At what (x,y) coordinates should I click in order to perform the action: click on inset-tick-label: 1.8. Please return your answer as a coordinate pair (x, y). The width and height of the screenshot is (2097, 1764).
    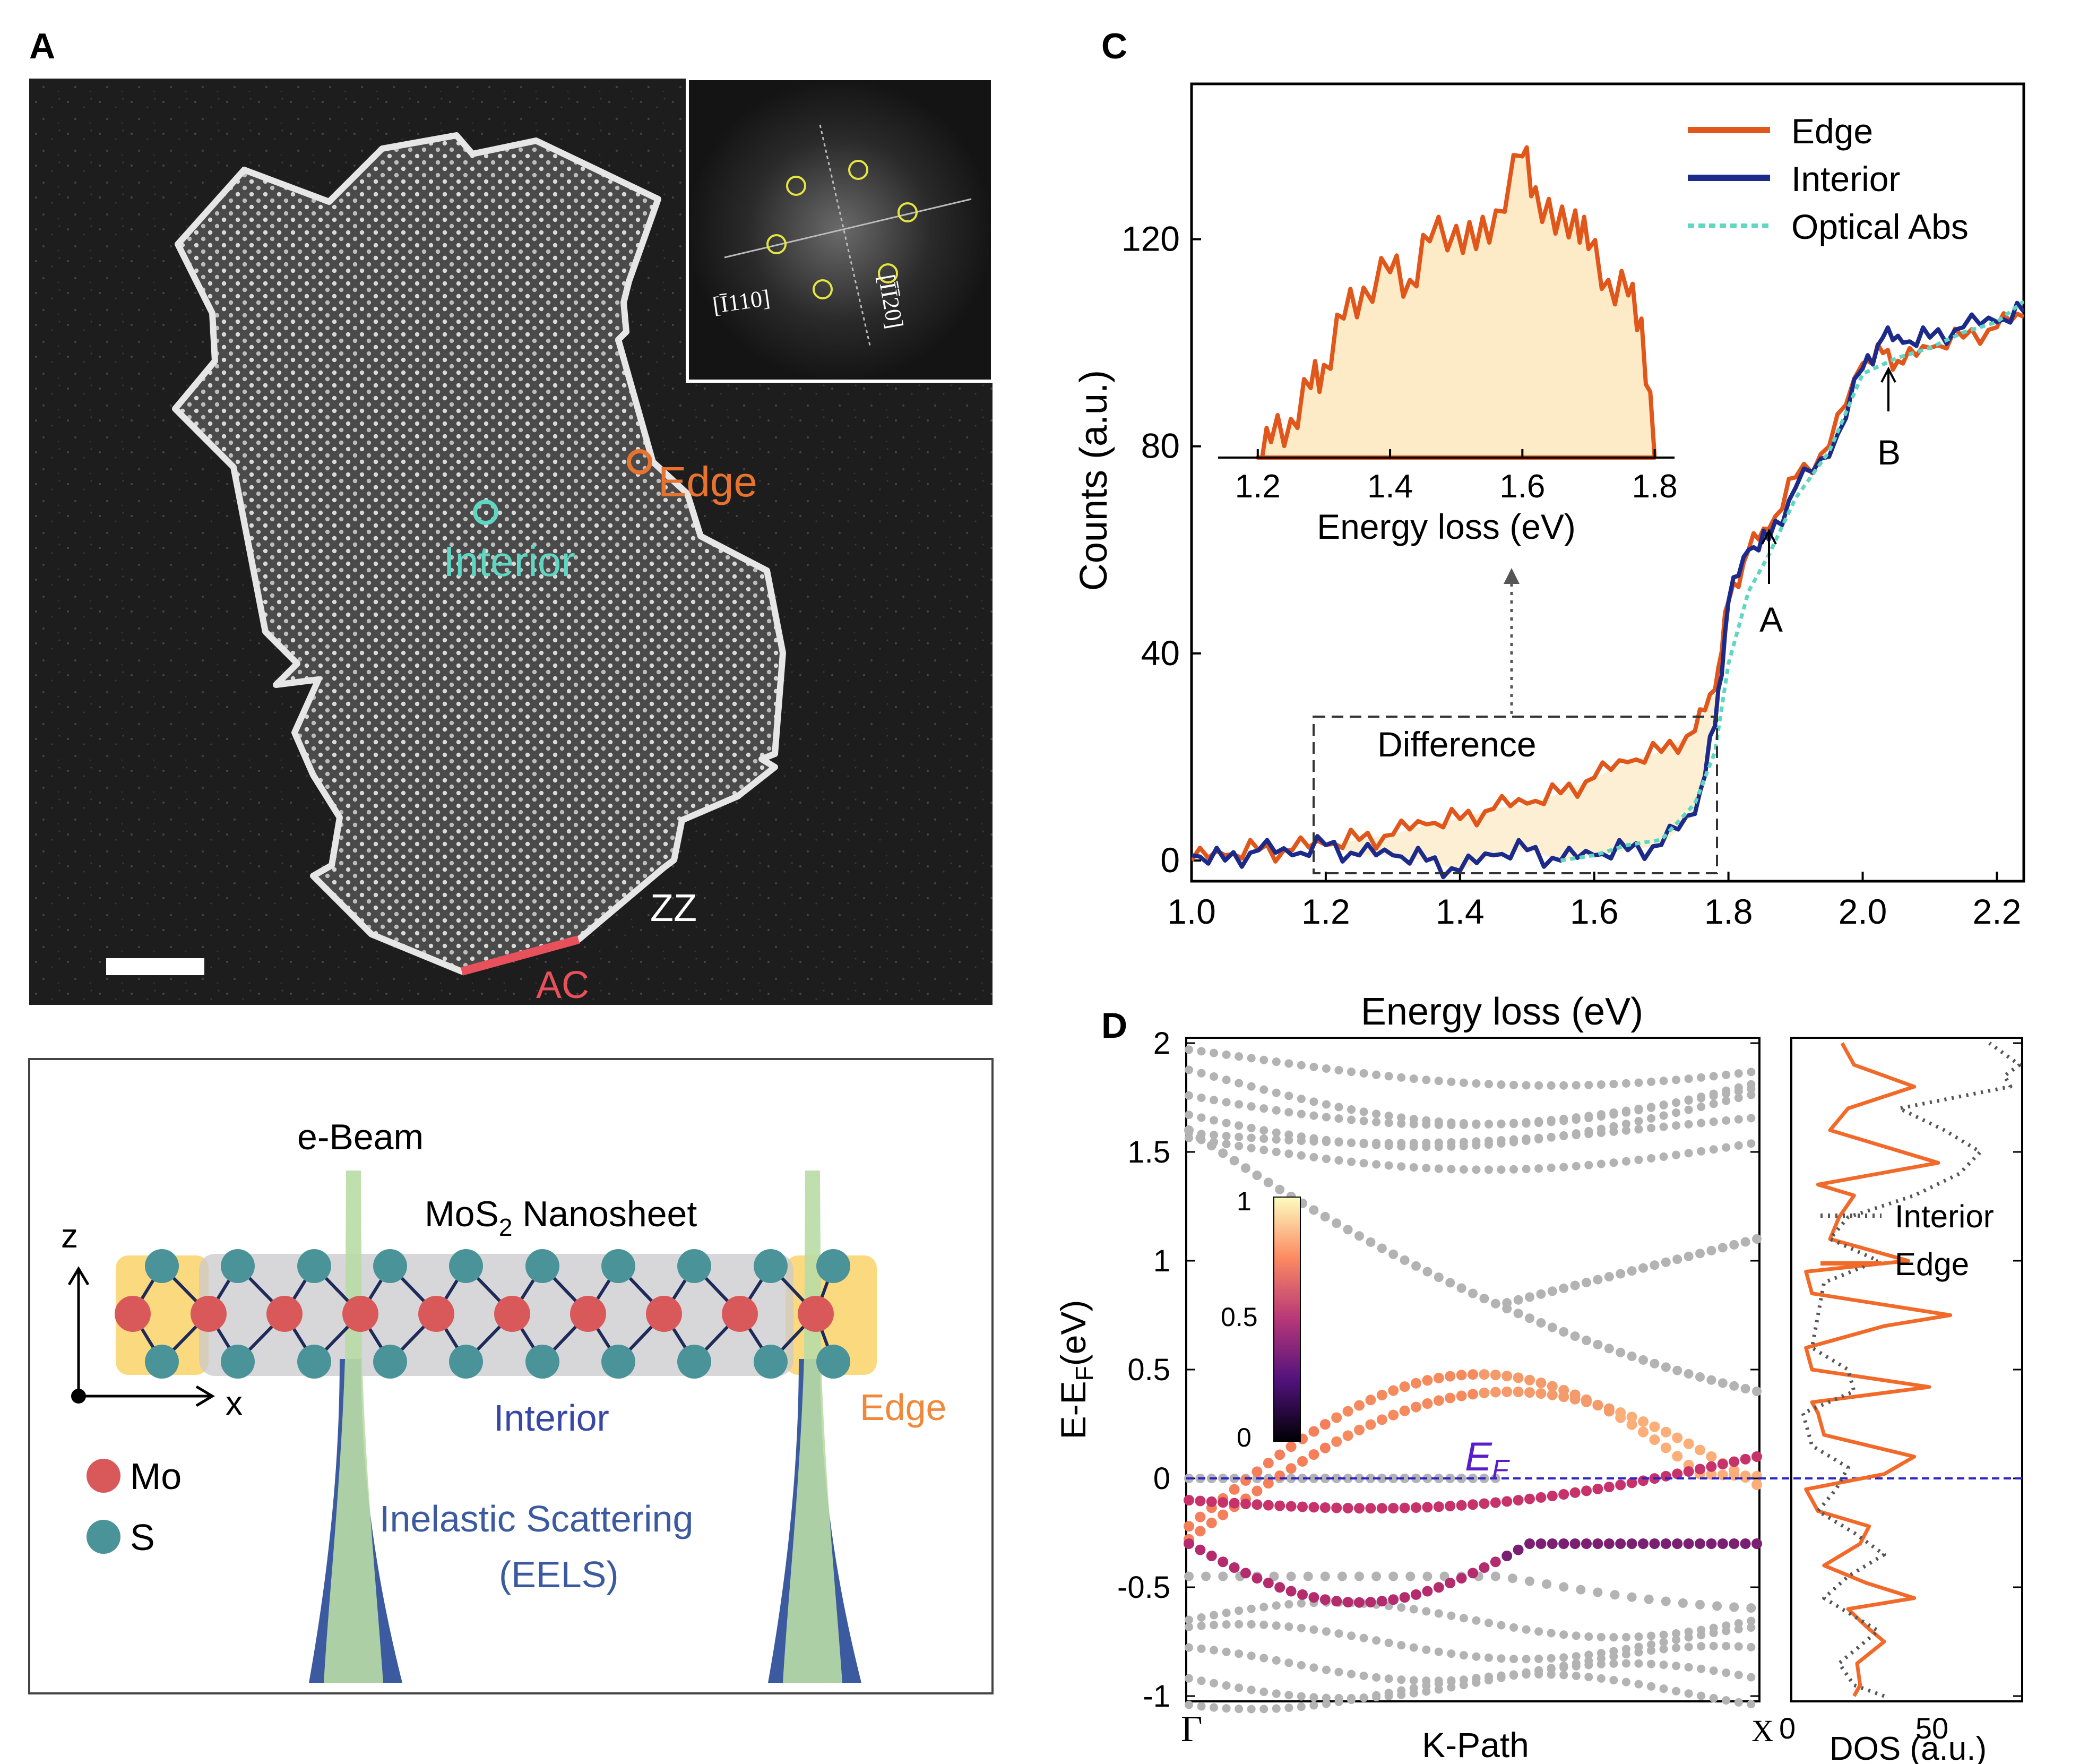
    Looking at the image, I should click on (1655, 486).